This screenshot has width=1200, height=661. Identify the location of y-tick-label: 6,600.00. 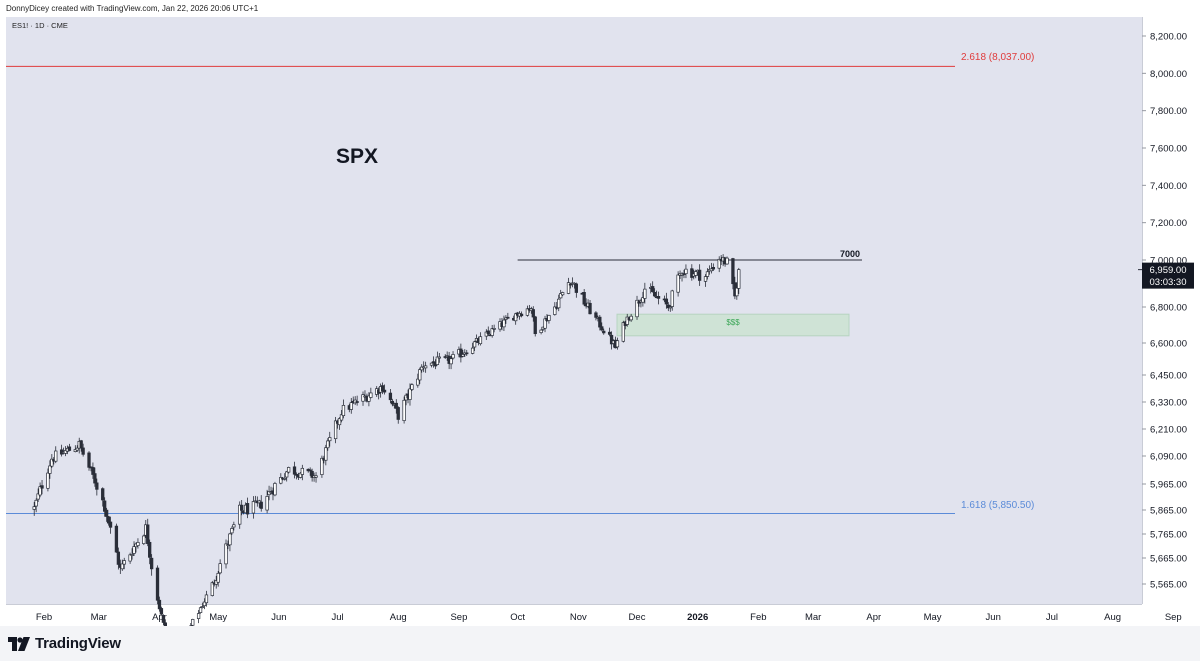
(1168, 344).